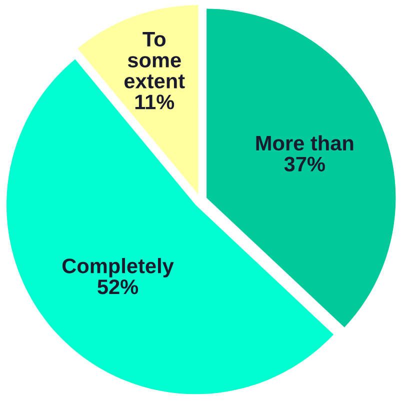 The height and width of the screenshot is (401, 401). Describe the element at coordinates (118, 268) in the screenshot. I see `slice-label: Completely` at that location.